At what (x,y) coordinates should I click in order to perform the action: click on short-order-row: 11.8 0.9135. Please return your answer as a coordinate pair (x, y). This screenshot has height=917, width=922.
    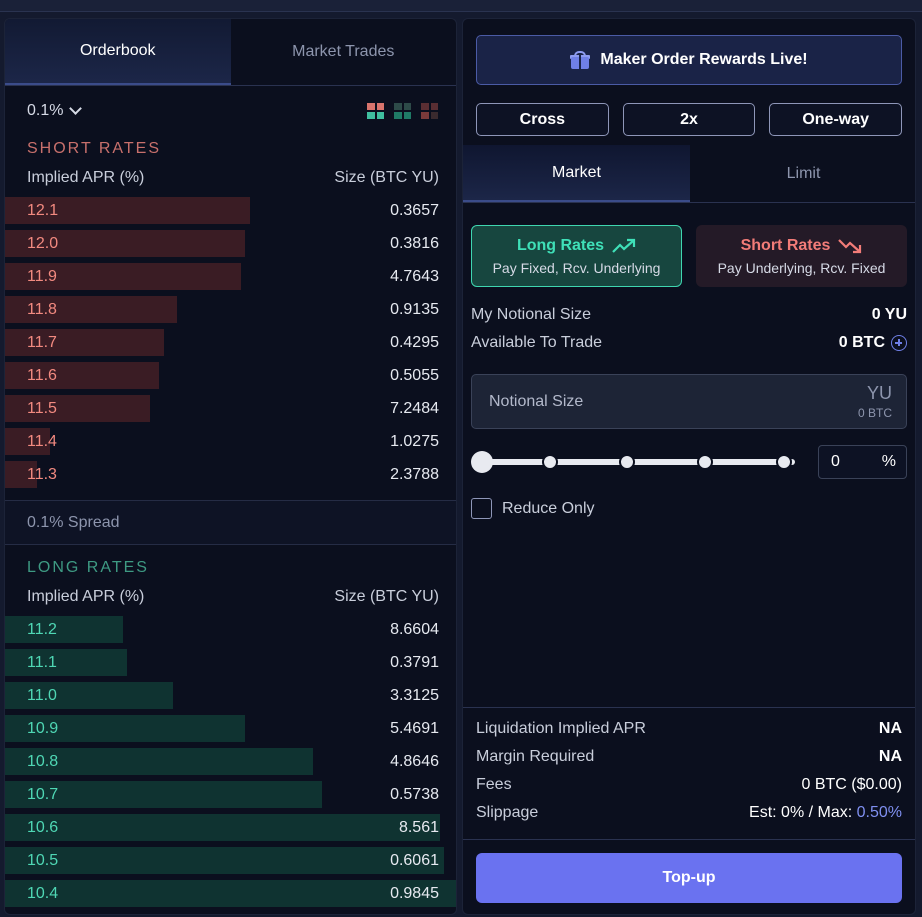
    Looking at the image, I should click on (230, 309).